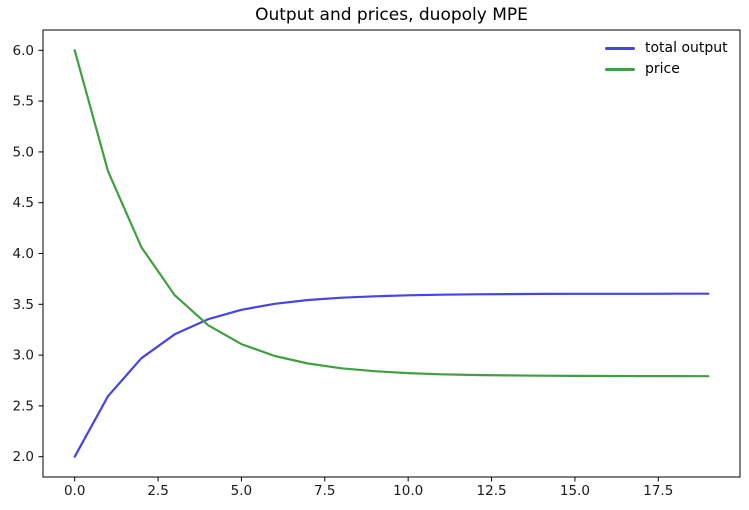 This screenshot has height=510, width=749. I want to click on x-axis-tick-label: 10.0, so click(408, 491).